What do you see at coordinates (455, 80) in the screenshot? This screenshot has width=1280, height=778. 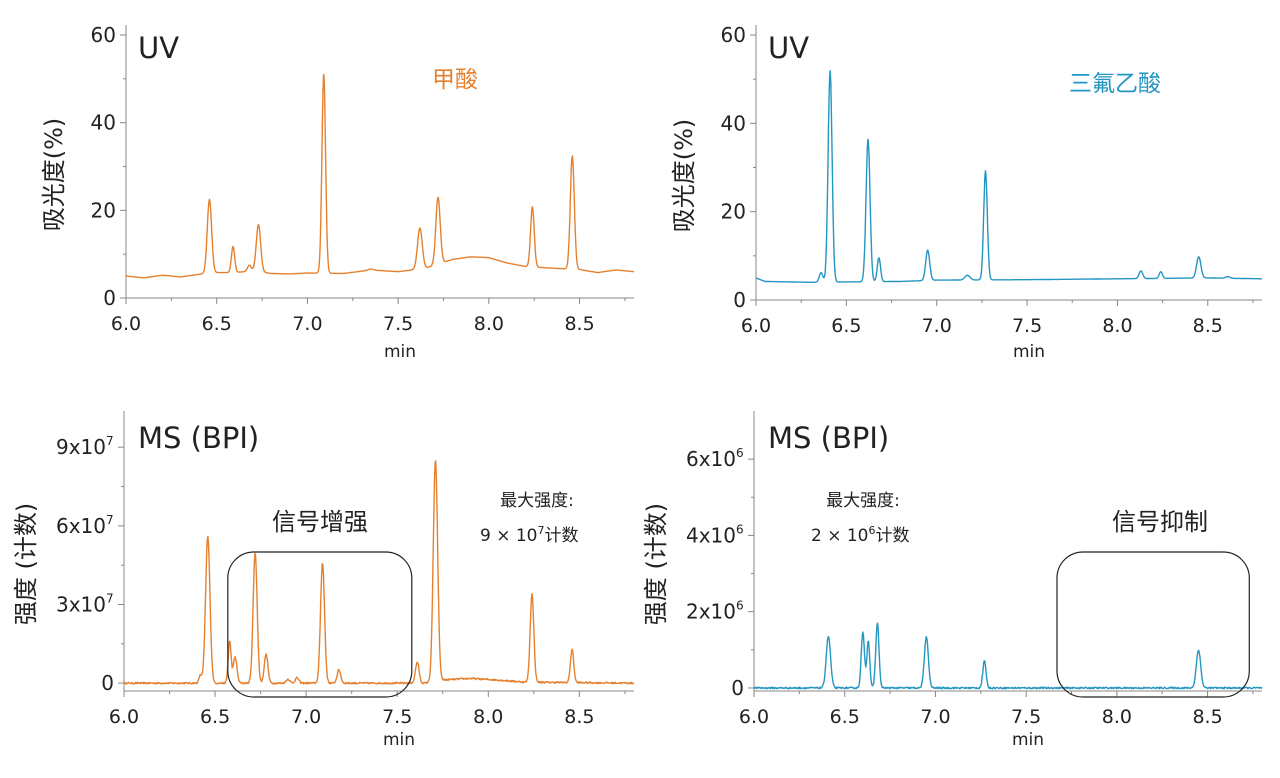 I see `mobile-phase-label: 甲酸` at bounding box center [455, 80].